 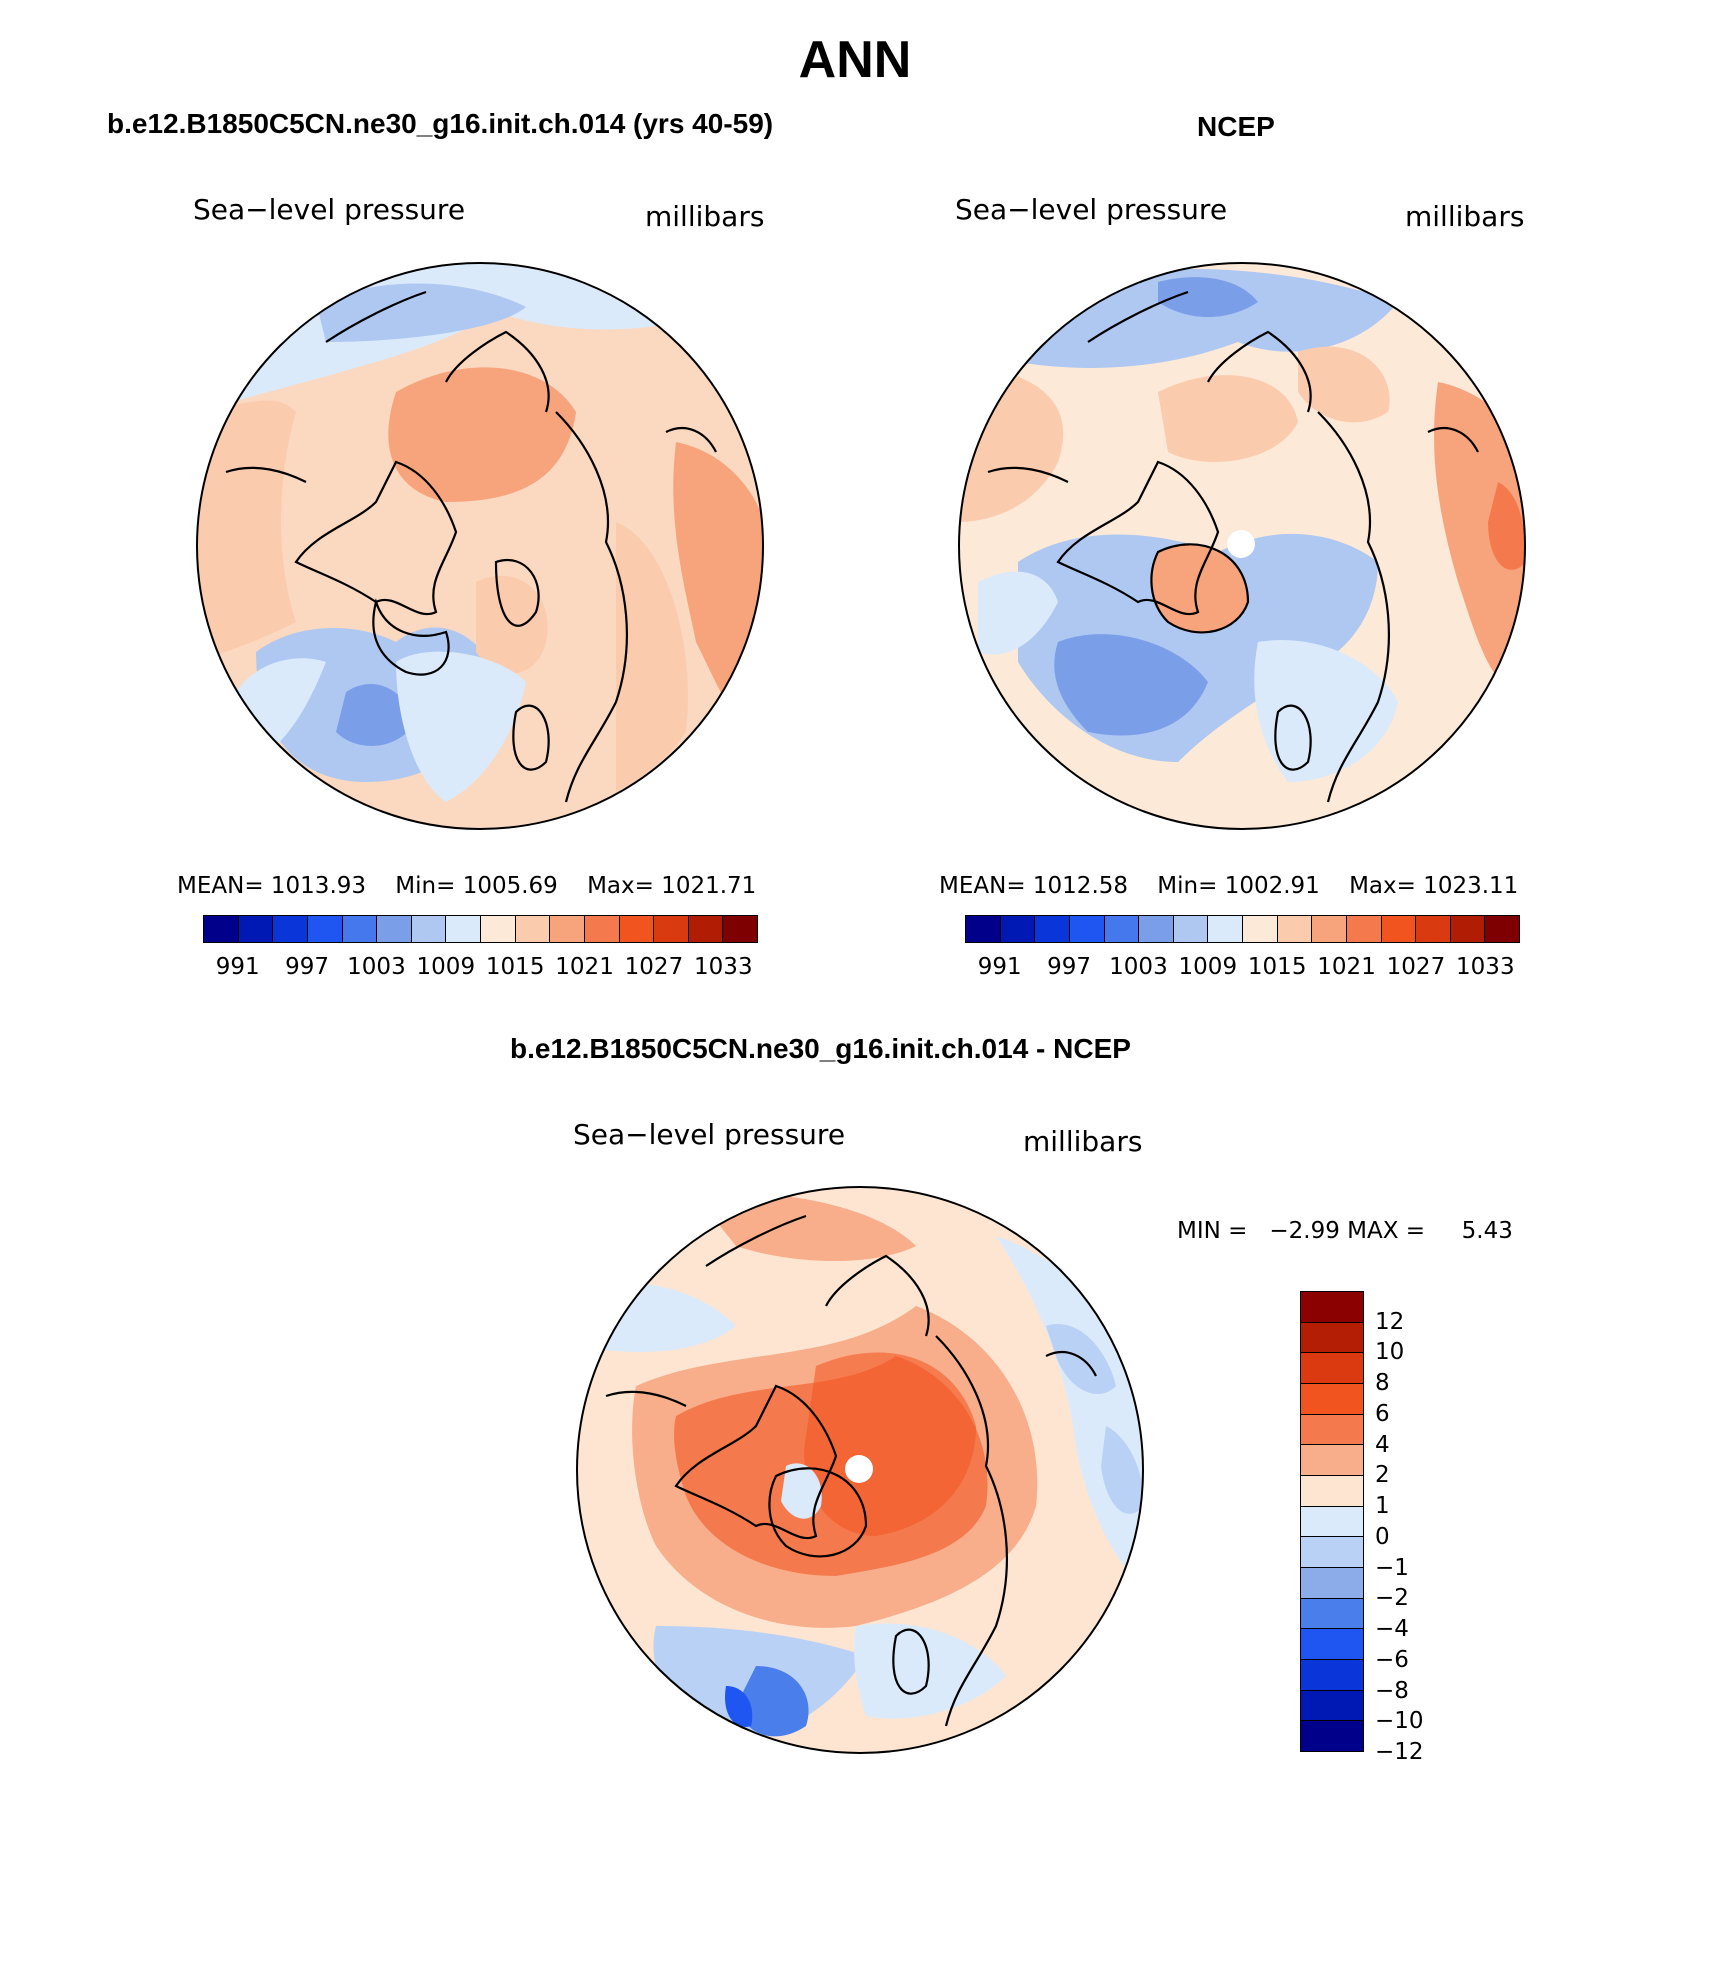 I want to click on panel-1-variable-label: Sea−level pressure, so click(x=329, y=209).